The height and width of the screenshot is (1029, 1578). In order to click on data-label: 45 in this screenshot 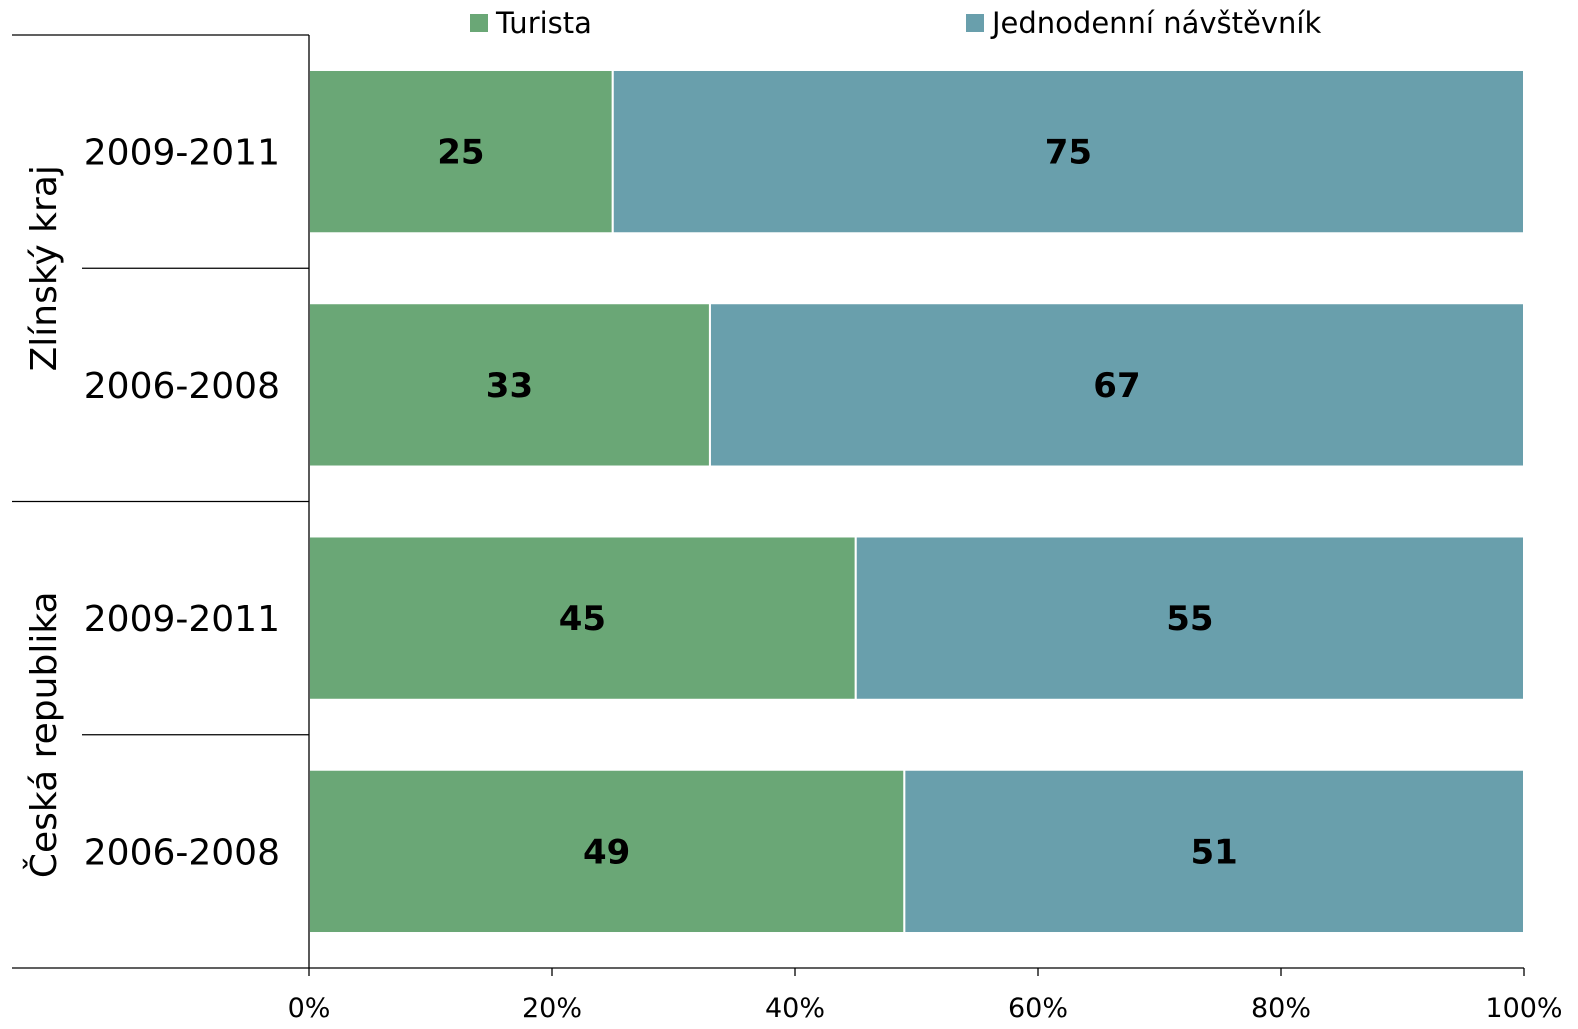, I will do `click(582, 619)`.